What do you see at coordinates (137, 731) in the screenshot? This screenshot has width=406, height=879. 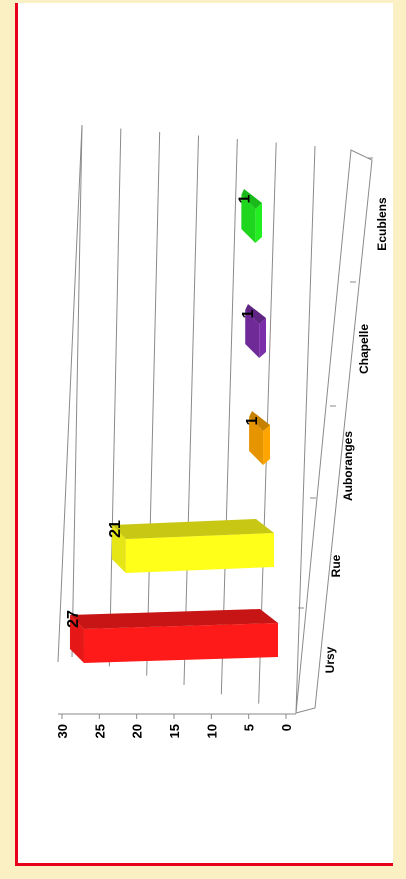 I see `value-axis-tick-label: 20` at bounding box center [137, 731].